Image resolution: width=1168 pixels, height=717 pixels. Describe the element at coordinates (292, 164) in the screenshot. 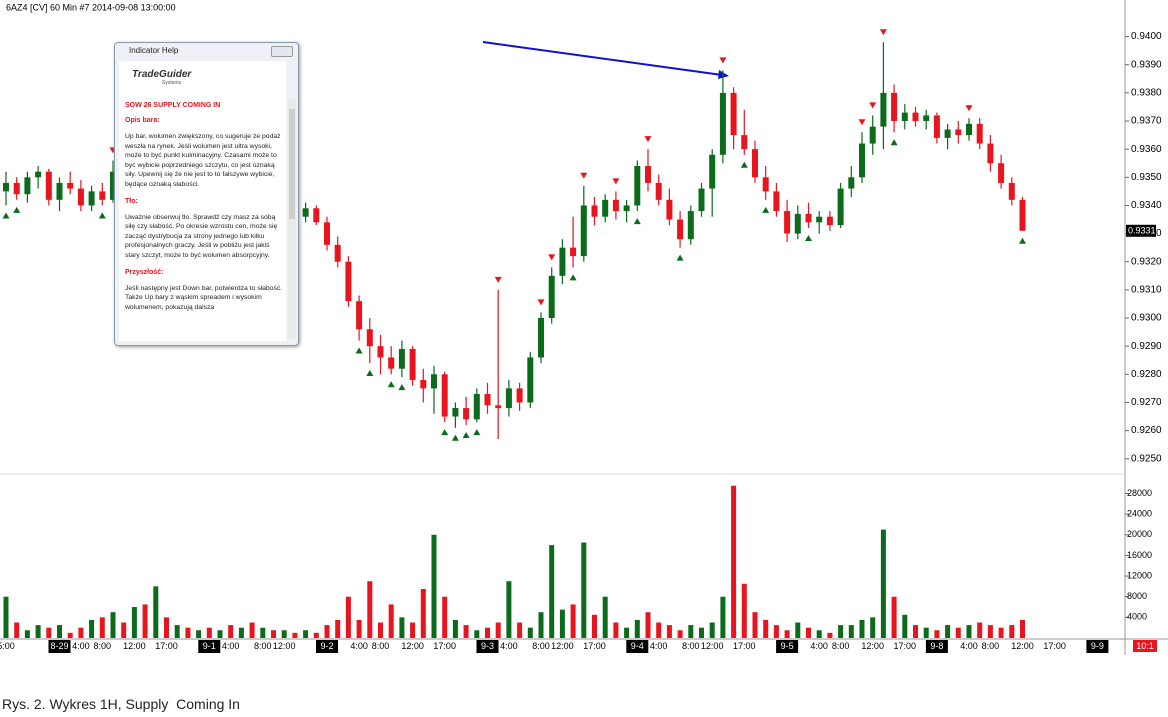

I see `scroll-thumb` at that location.